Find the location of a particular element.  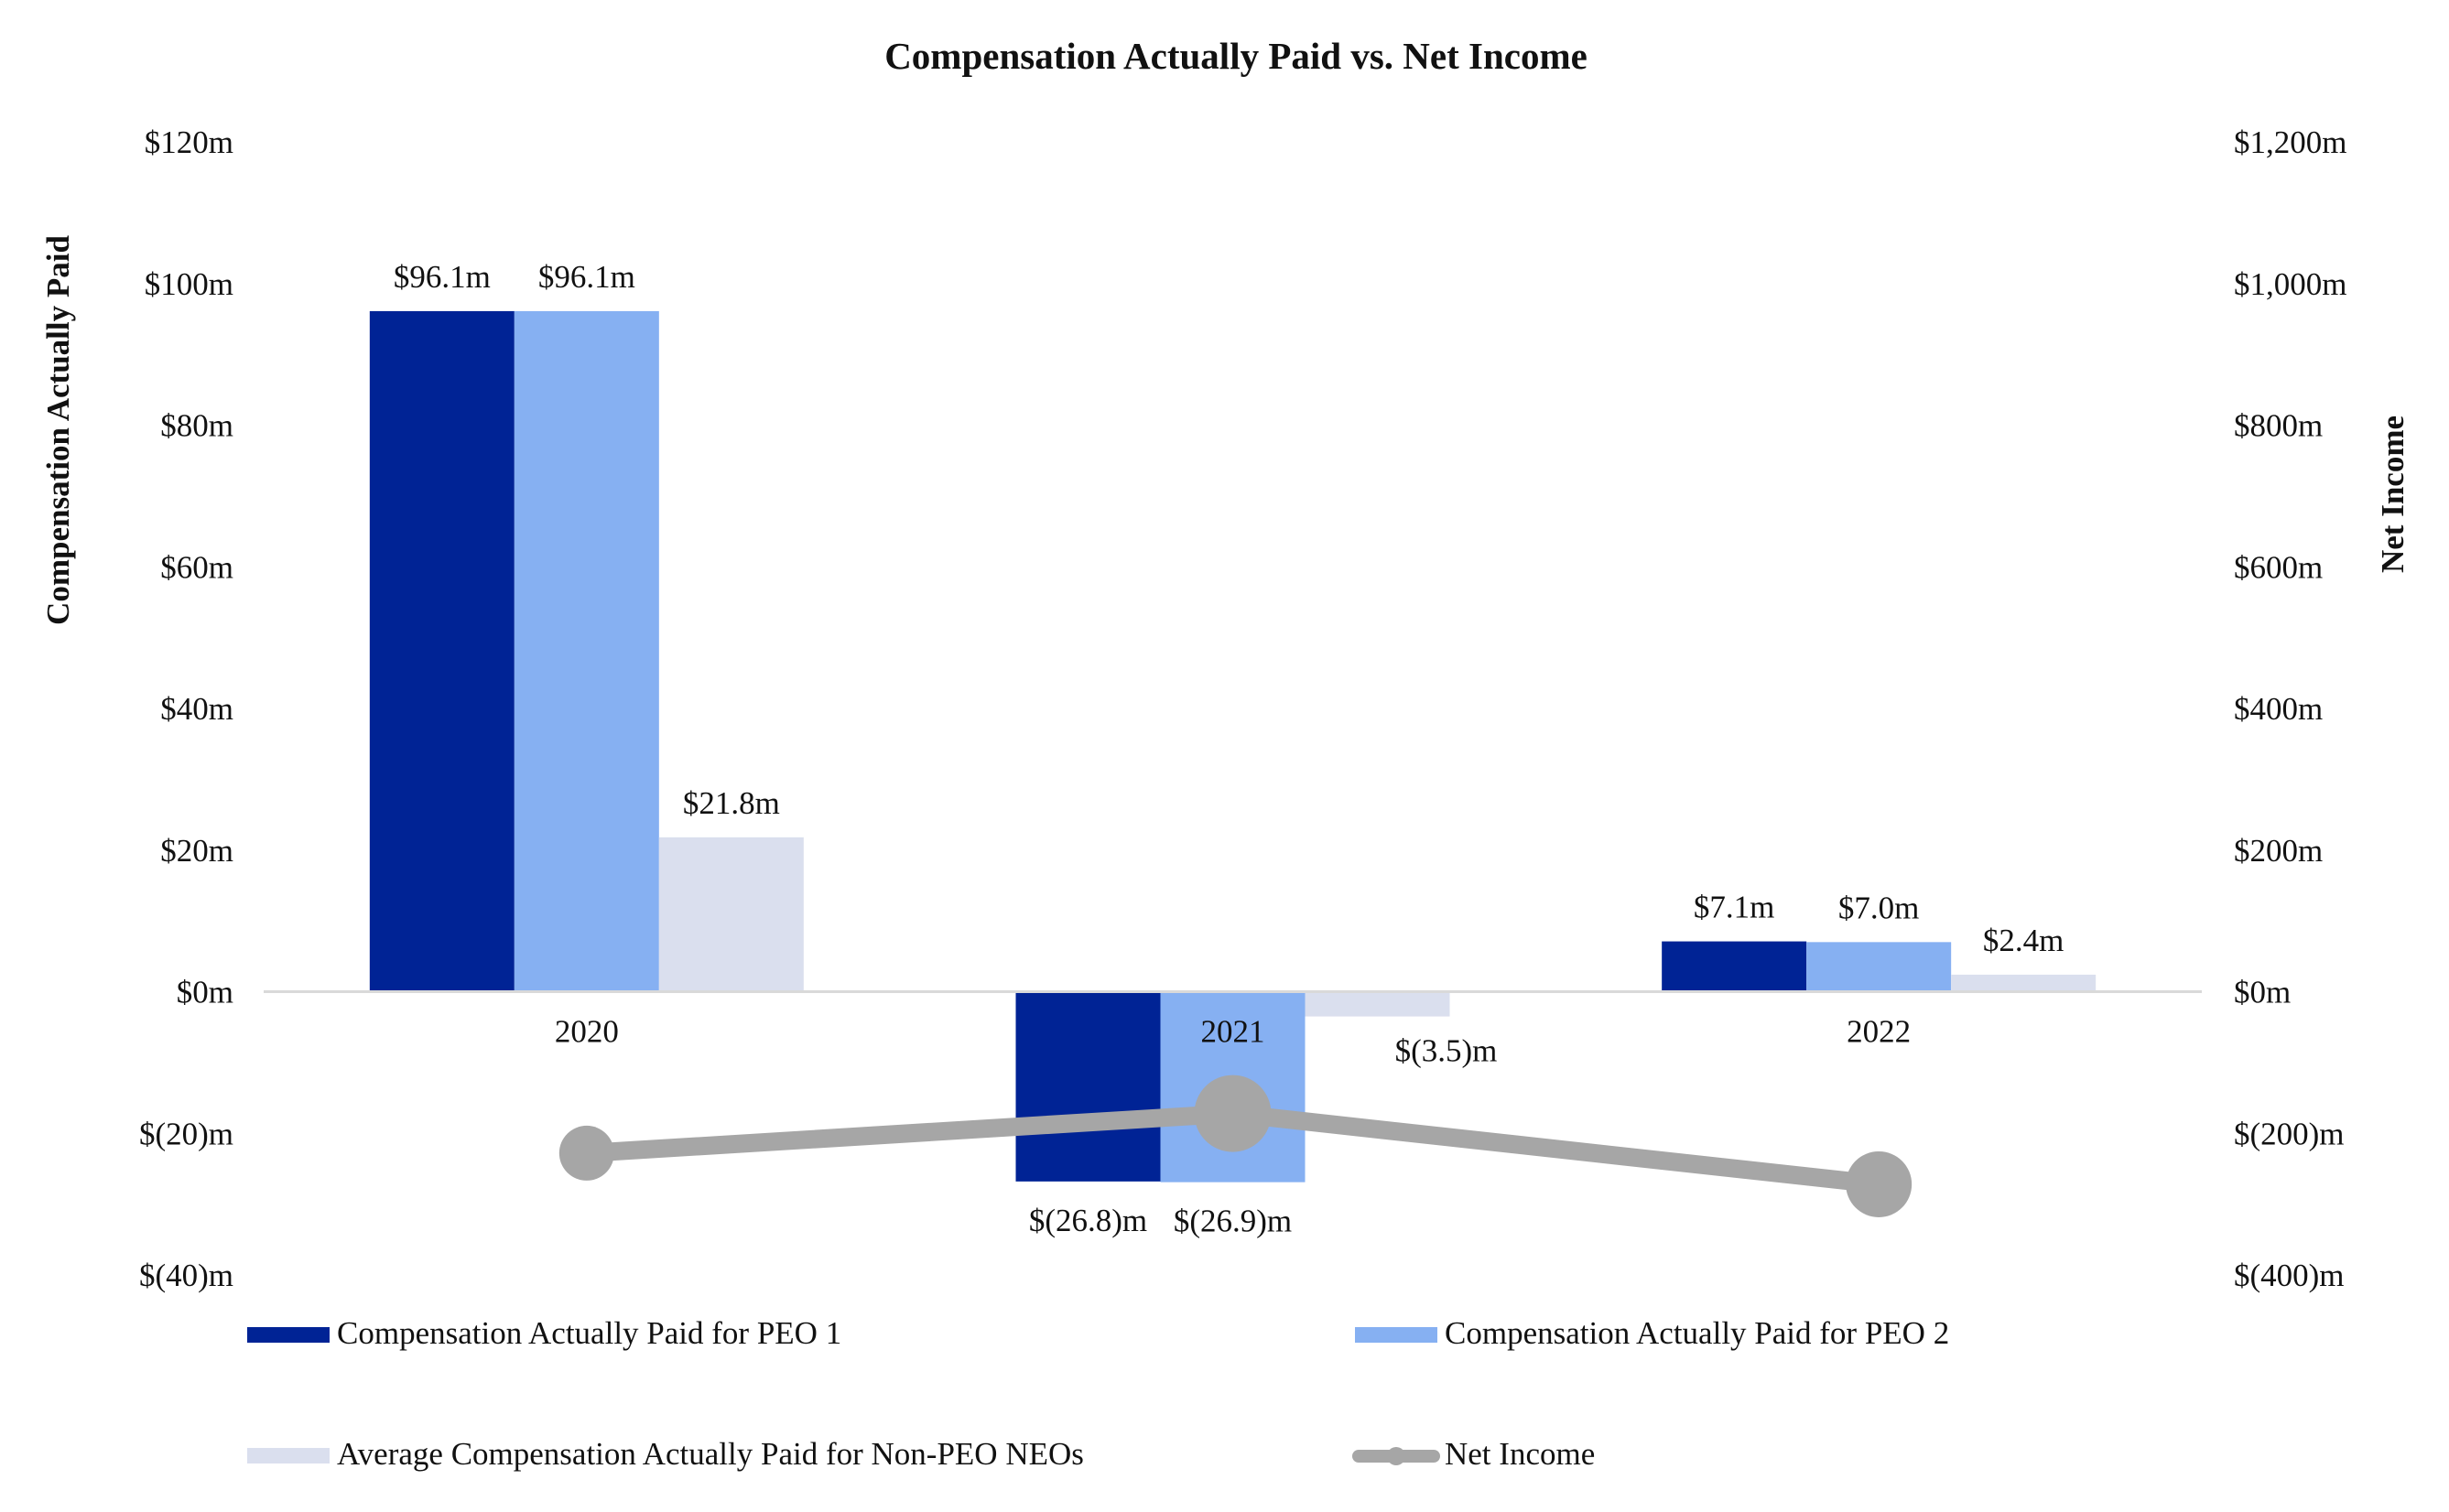

bar-data-label: $(3.5)m is located at coordinates (1446, 1051).